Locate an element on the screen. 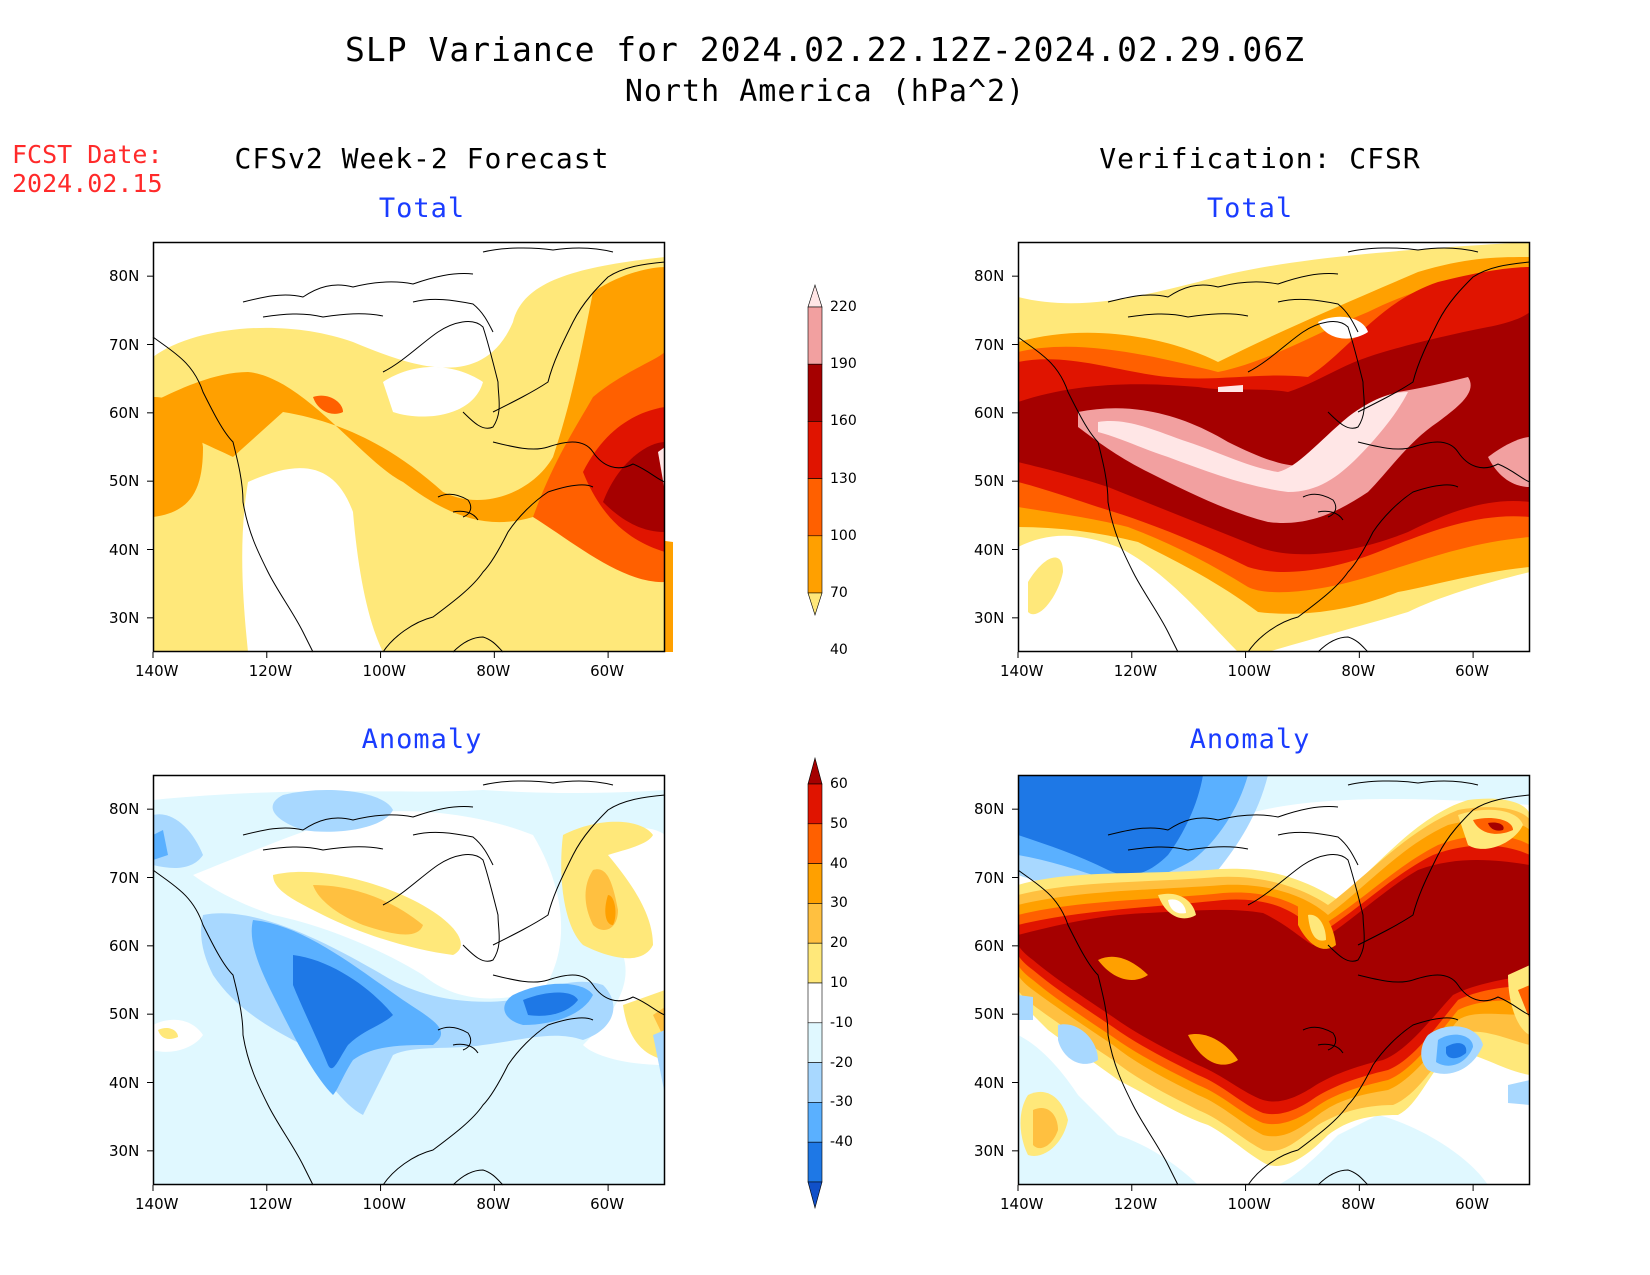 This screenshot has width=1650, height=1275. map-panel-fcst-total-overlay is located at coordinates (406, 449).